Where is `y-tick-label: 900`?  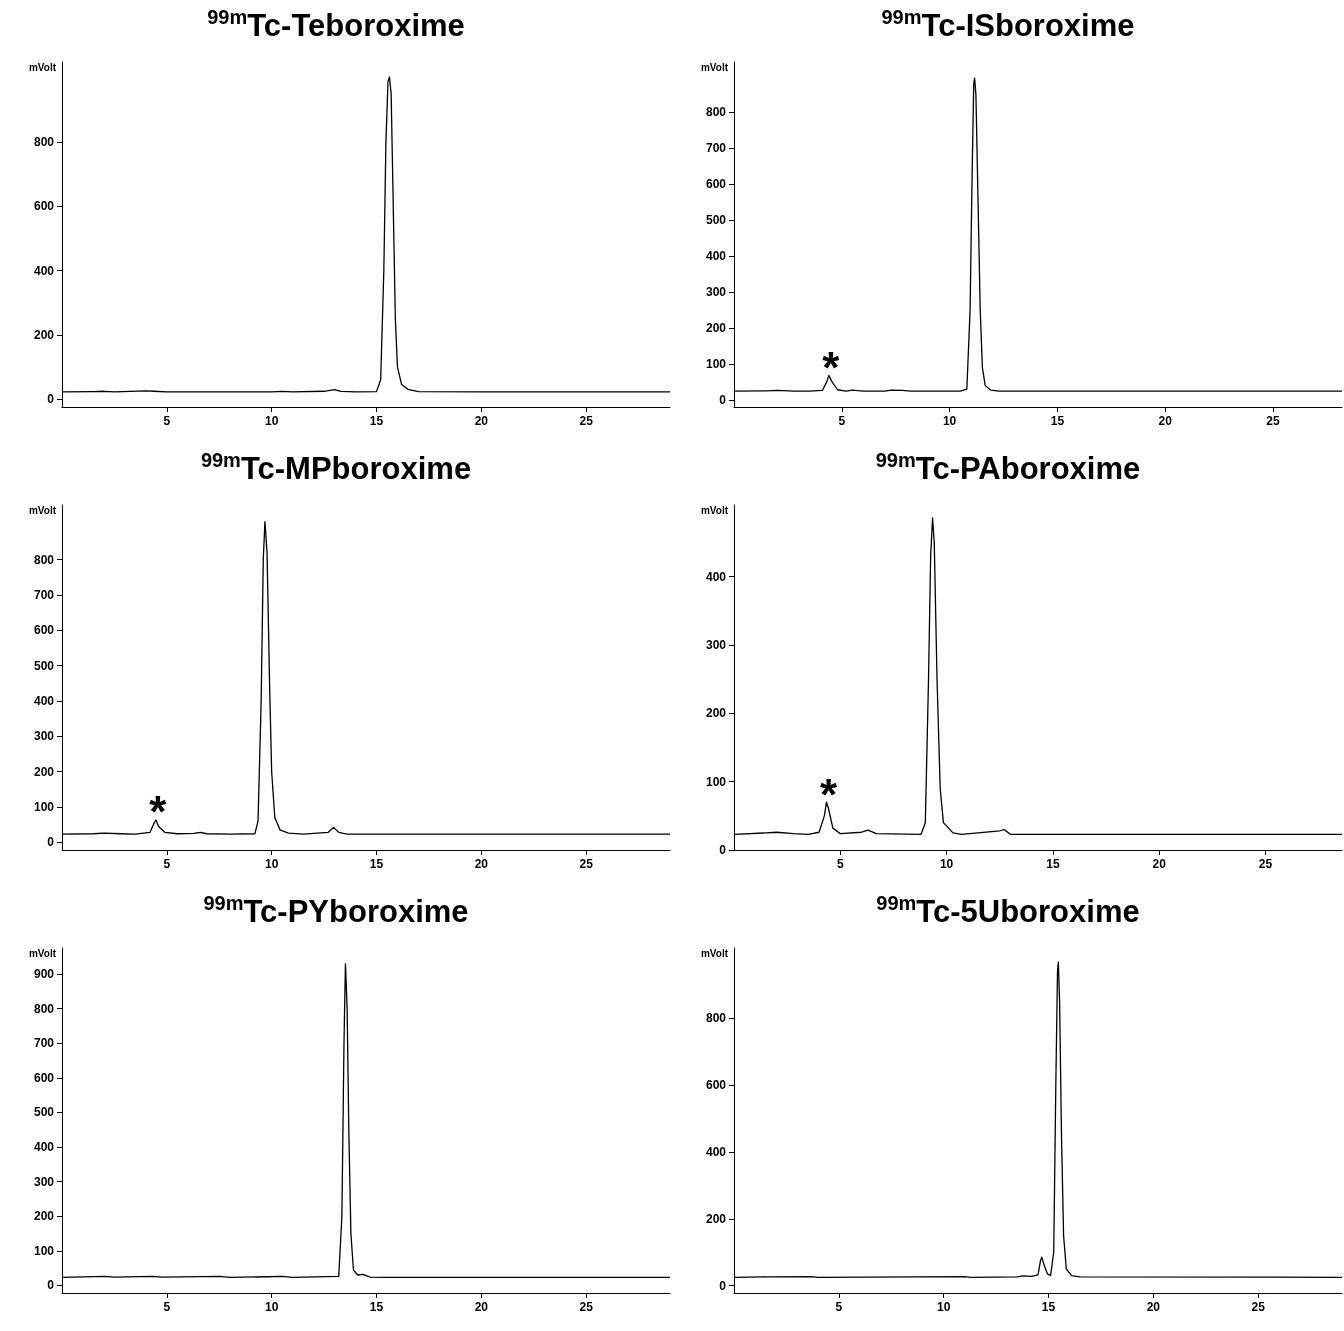
y-tick-label: 900 is located at coordinates (44, 973).